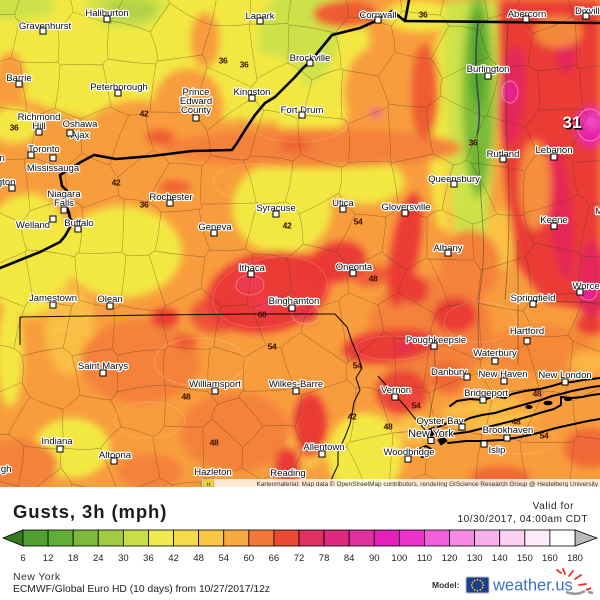 The height and width of the screenshot is (600, 600). Describe the element at coordinates (294, 301) in the screenshot. I see `svg-text: Binghamton` at that location.